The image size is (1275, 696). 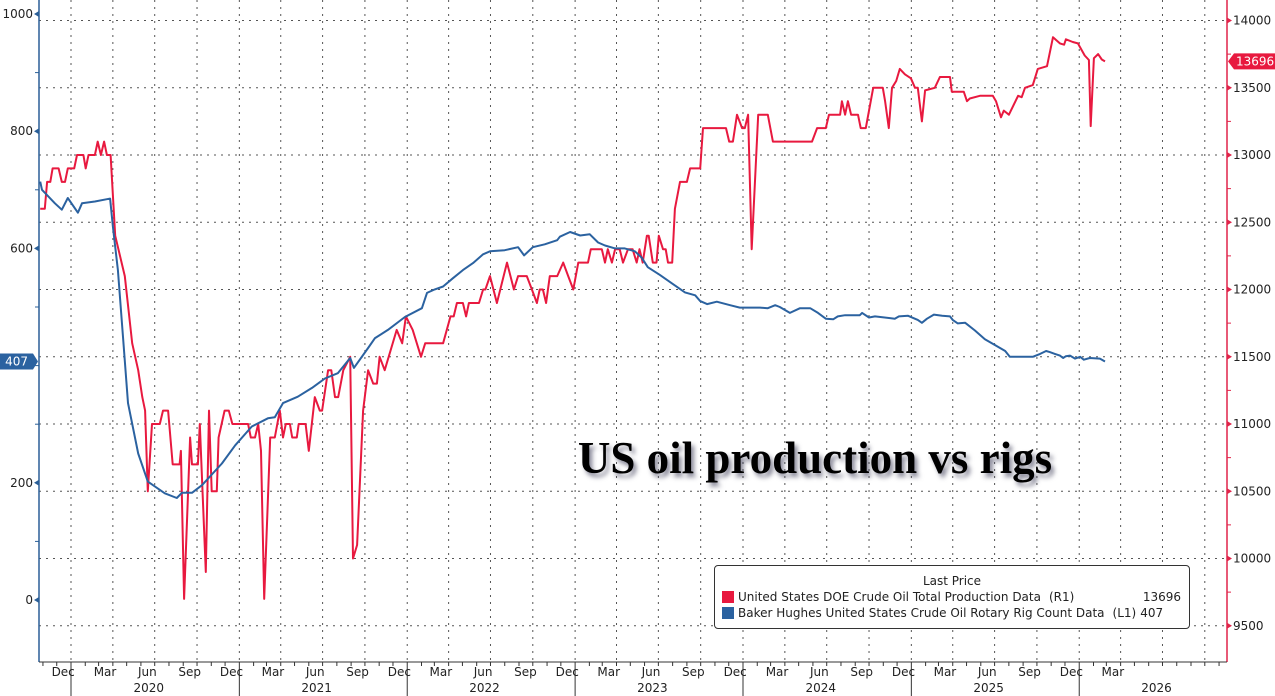 What do you see at coordinates (17, 14) in the screenshot?
I see `left-tick-label: 1000` at bounding box center [17, 14].